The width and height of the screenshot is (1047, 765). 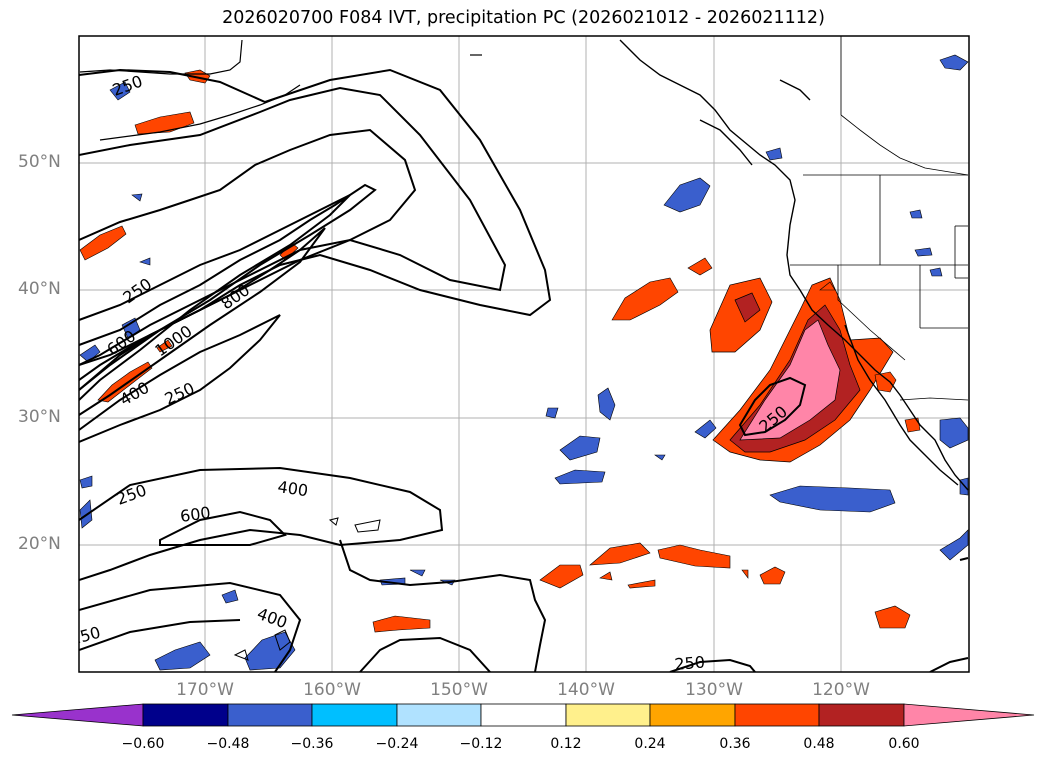 I want to click on lat-label-30n: 30°N, so click(x=39, y=417).